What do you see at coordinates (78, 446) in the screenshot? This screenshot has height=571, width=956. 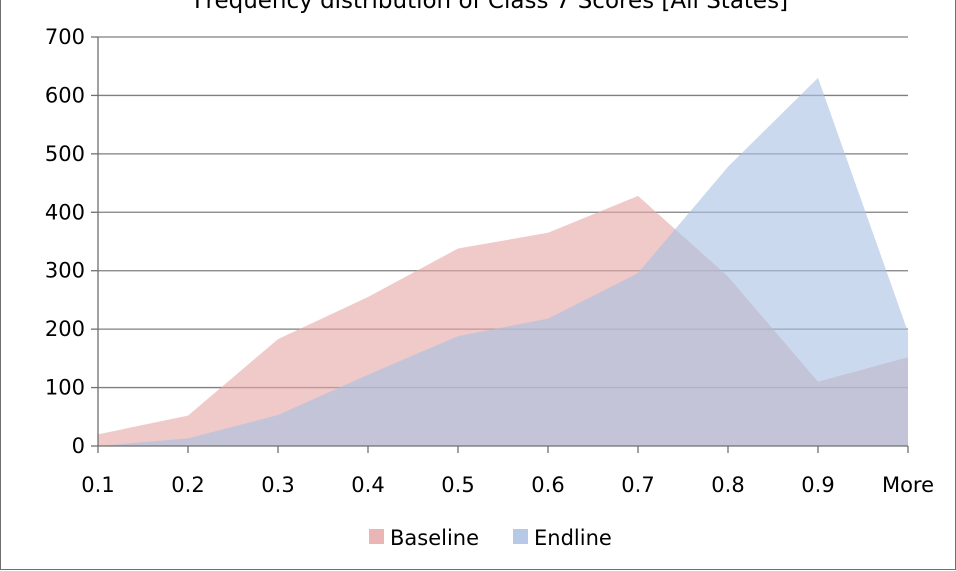 I see `y-tick-label: 0` at bounding box center [78, 446].